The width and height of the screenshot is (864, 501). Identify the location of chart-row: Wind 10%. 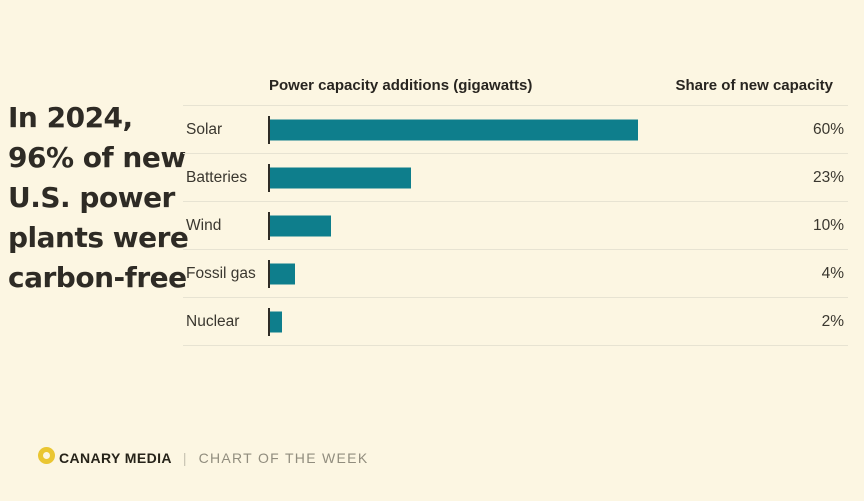
(515, 226).